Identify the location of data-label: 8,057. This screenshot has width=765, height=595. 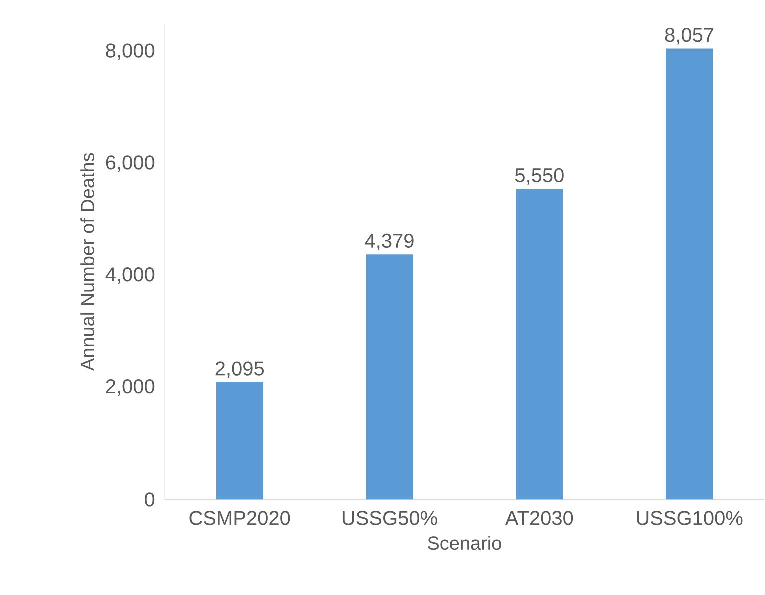
(689, 36).